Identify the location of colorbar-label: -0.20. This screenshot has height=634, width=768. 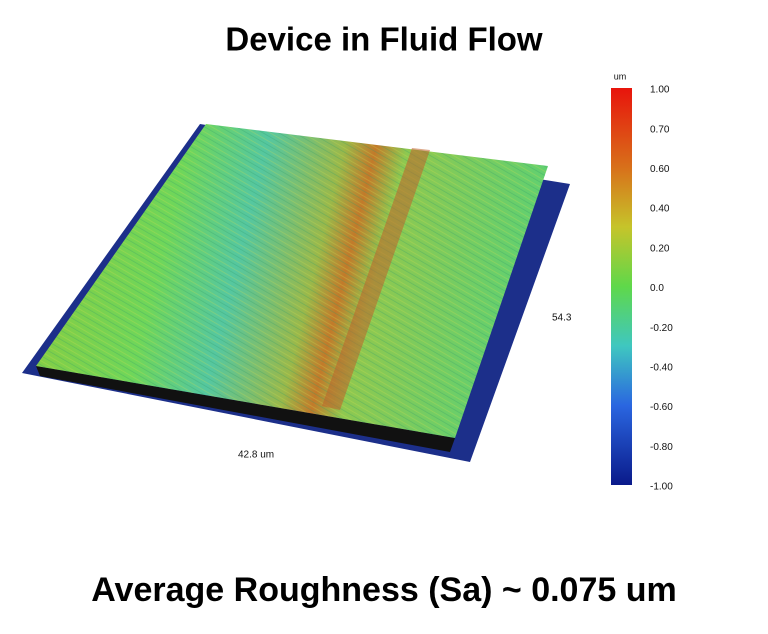
(661, 328).